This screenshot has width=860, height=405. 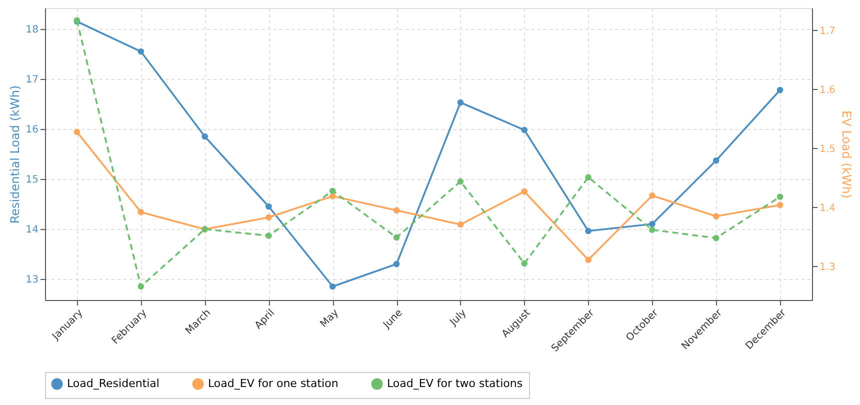 I want to click on y-tick-label: 13, so click(x=32, y=280).